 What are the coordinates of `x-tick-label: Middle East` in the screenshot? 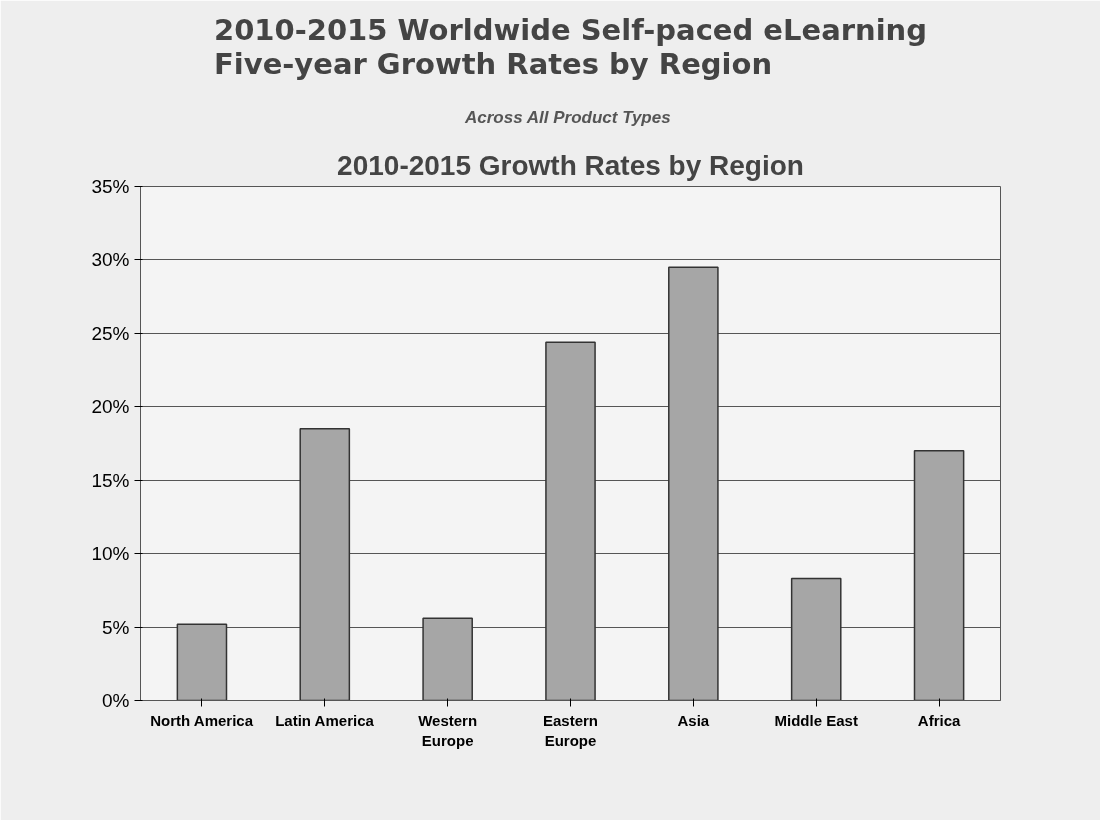 It's located at (816, 720).